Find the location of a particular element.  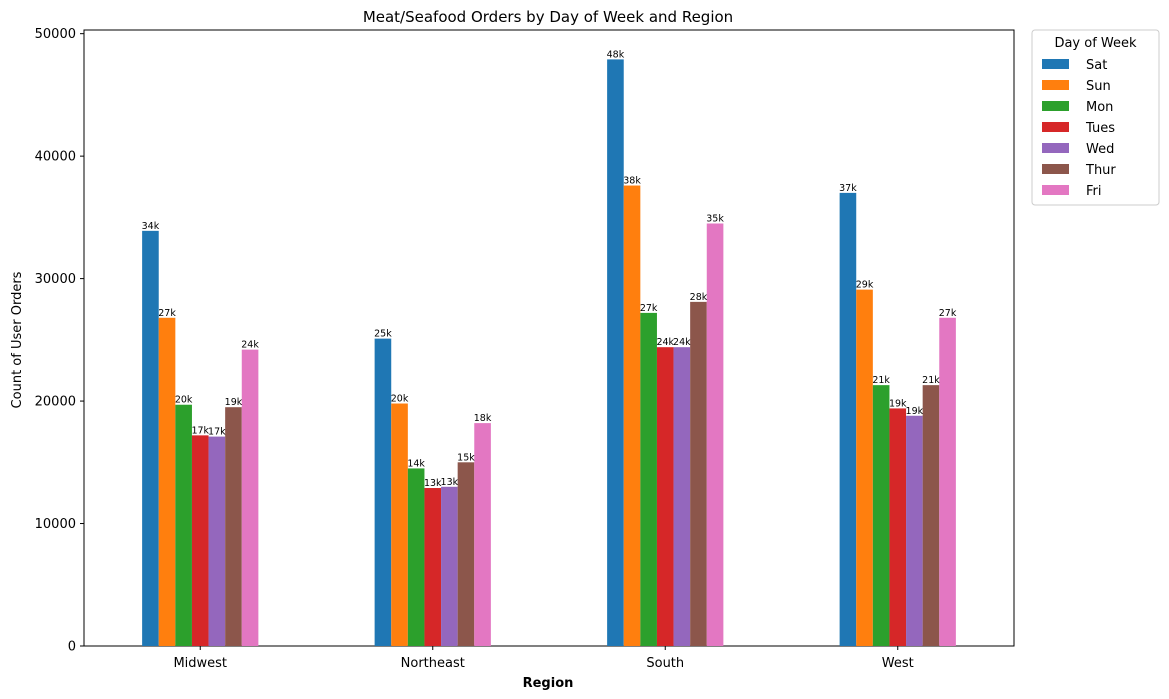

y-tick-label: 40000 is located at coordinates (55, 157).